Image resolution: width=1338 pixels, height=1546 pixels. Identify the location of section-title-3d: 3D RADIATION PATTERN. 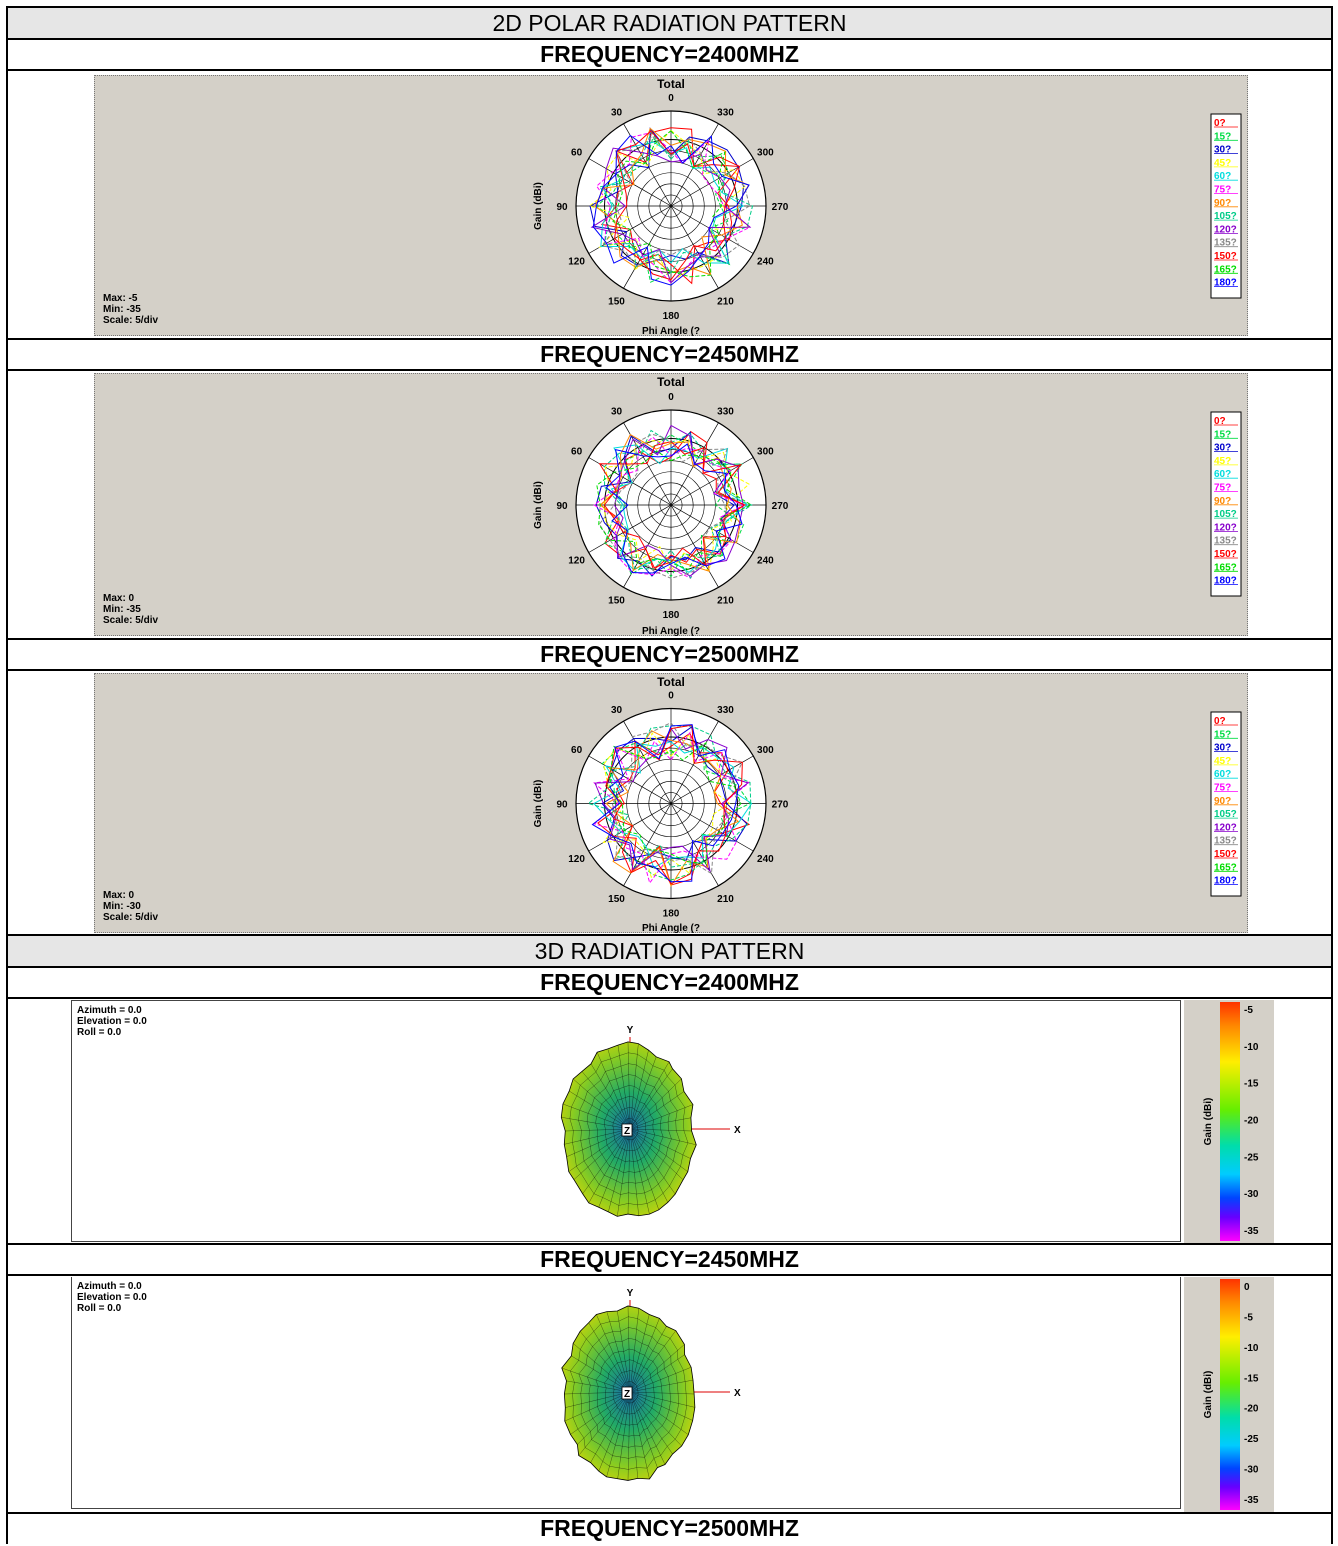
(669, 951).